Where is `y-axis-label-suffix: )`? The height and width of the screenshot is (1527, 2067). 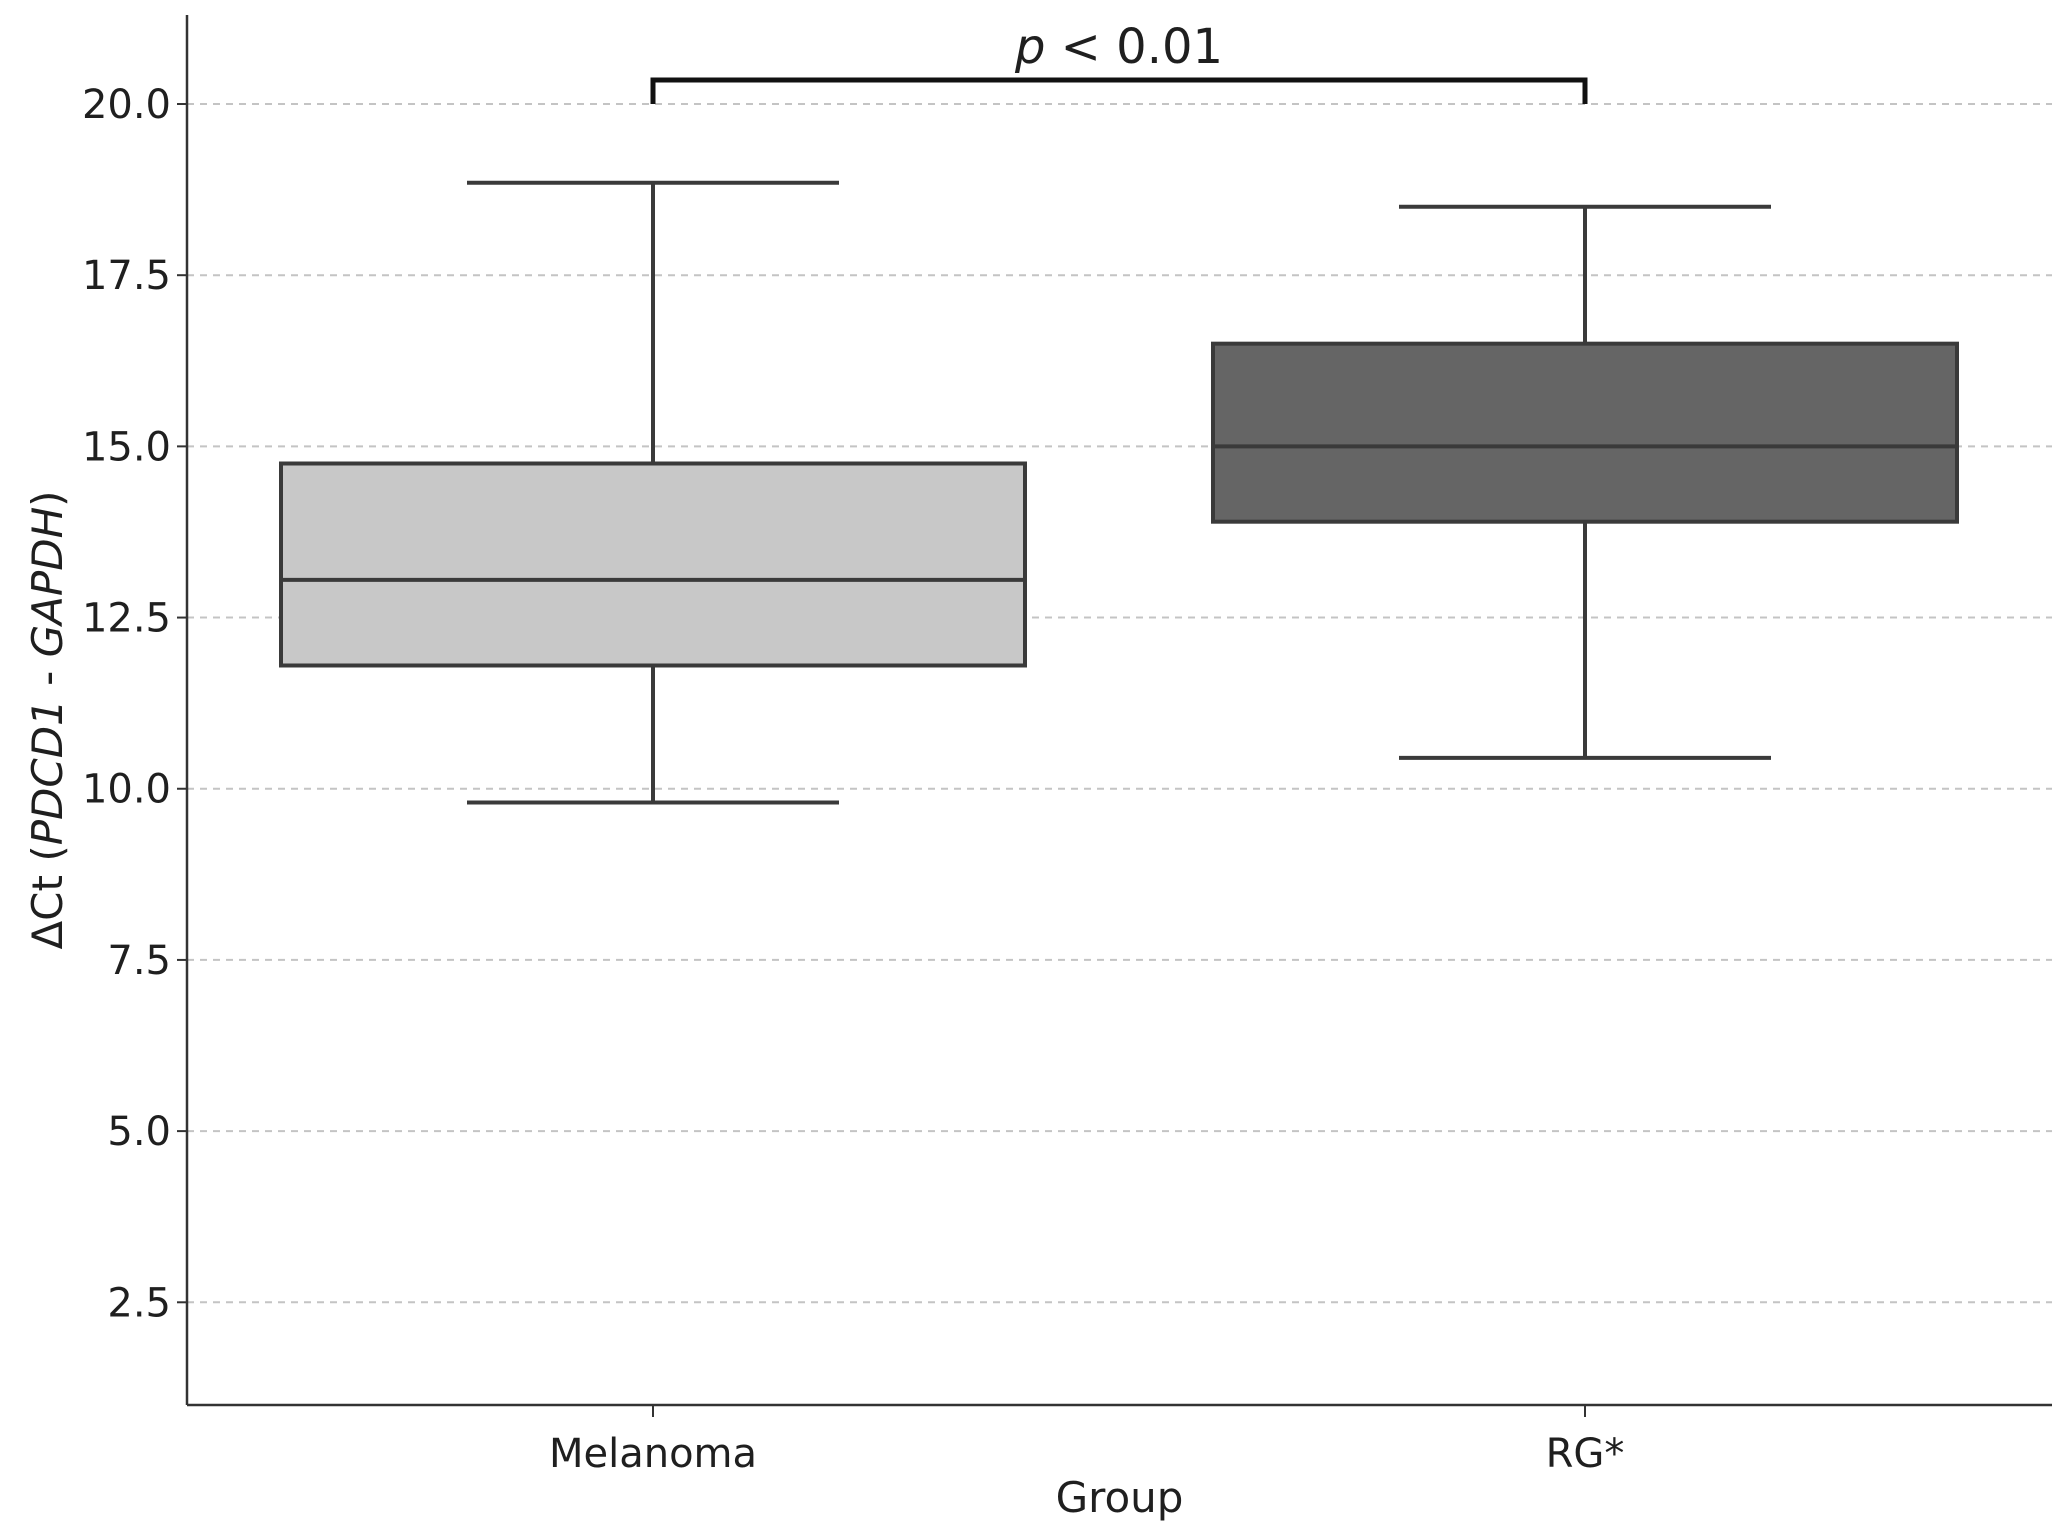
y-axis-label-suffix: ) is located at coordinates (47, 498).